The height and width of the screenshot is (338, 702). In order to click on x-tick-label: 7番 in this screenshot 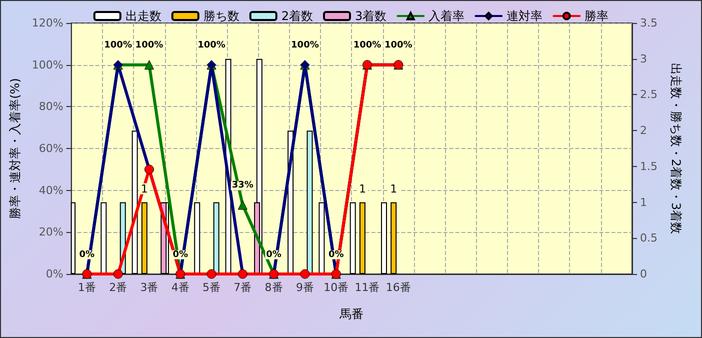, I will do `click(243, 287)`.